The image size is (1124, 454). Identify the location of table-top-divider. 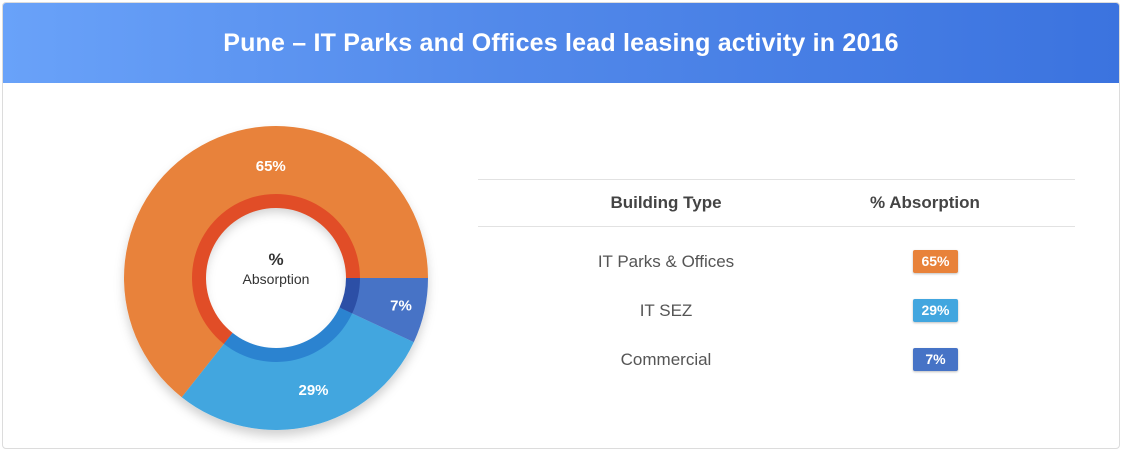
(776, 179).